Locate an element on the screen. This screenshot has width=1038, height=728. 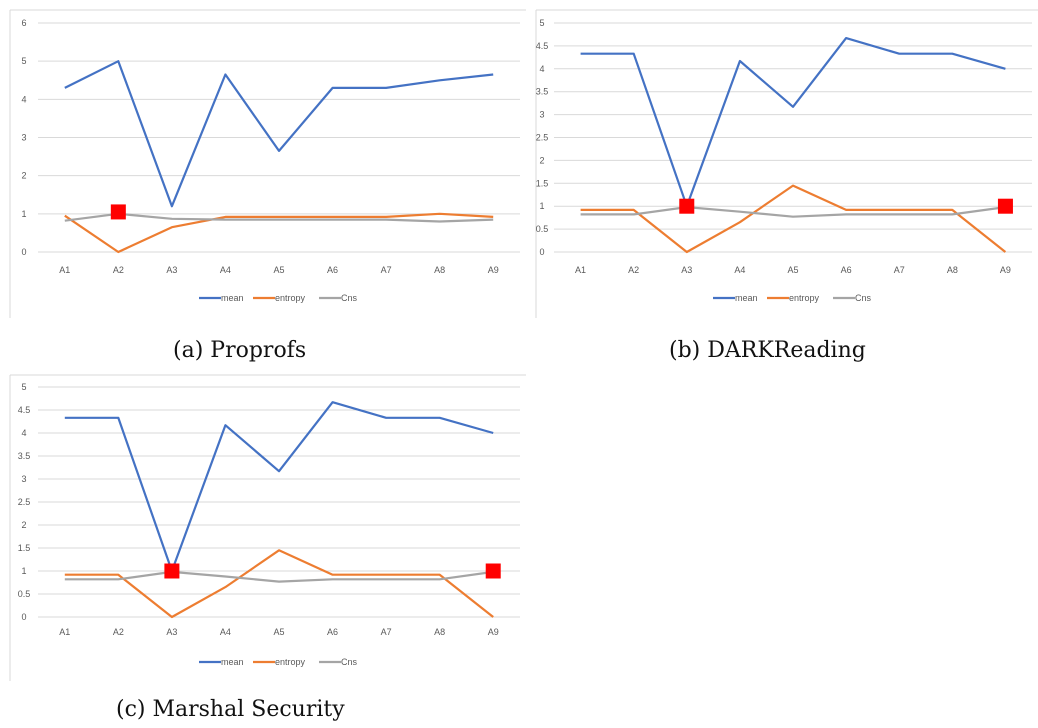
chart-b-y-tick-label: 2 is located at coordinates (541, 160).